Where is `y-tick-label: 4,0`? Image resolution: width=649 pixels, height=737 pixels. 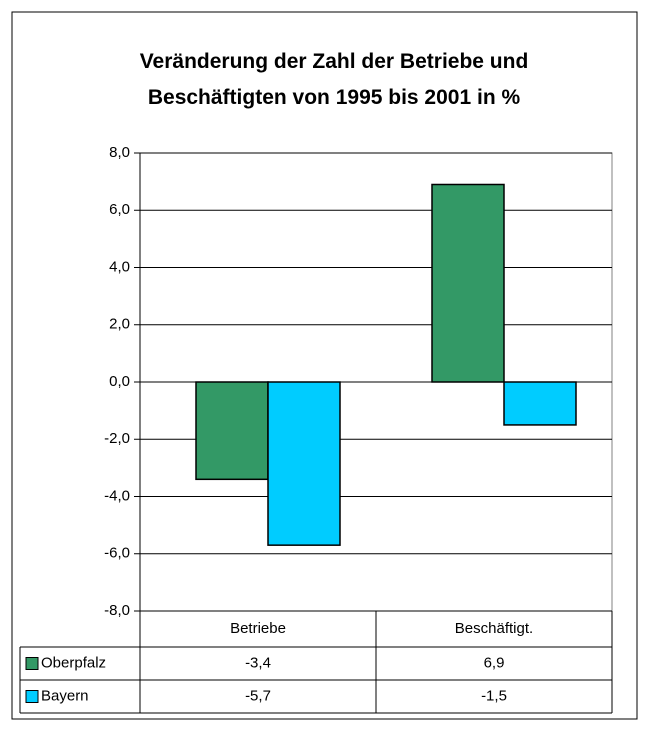
y-tick-label: 4,0 is located at coordinates (119, 266).